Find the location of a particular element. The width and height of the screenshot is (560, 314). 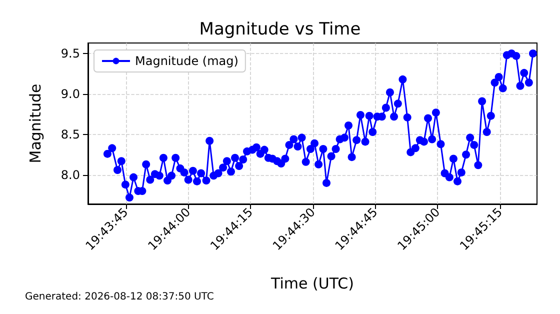

y-tick-label: 8.0 is located at coordinates (70, 175).